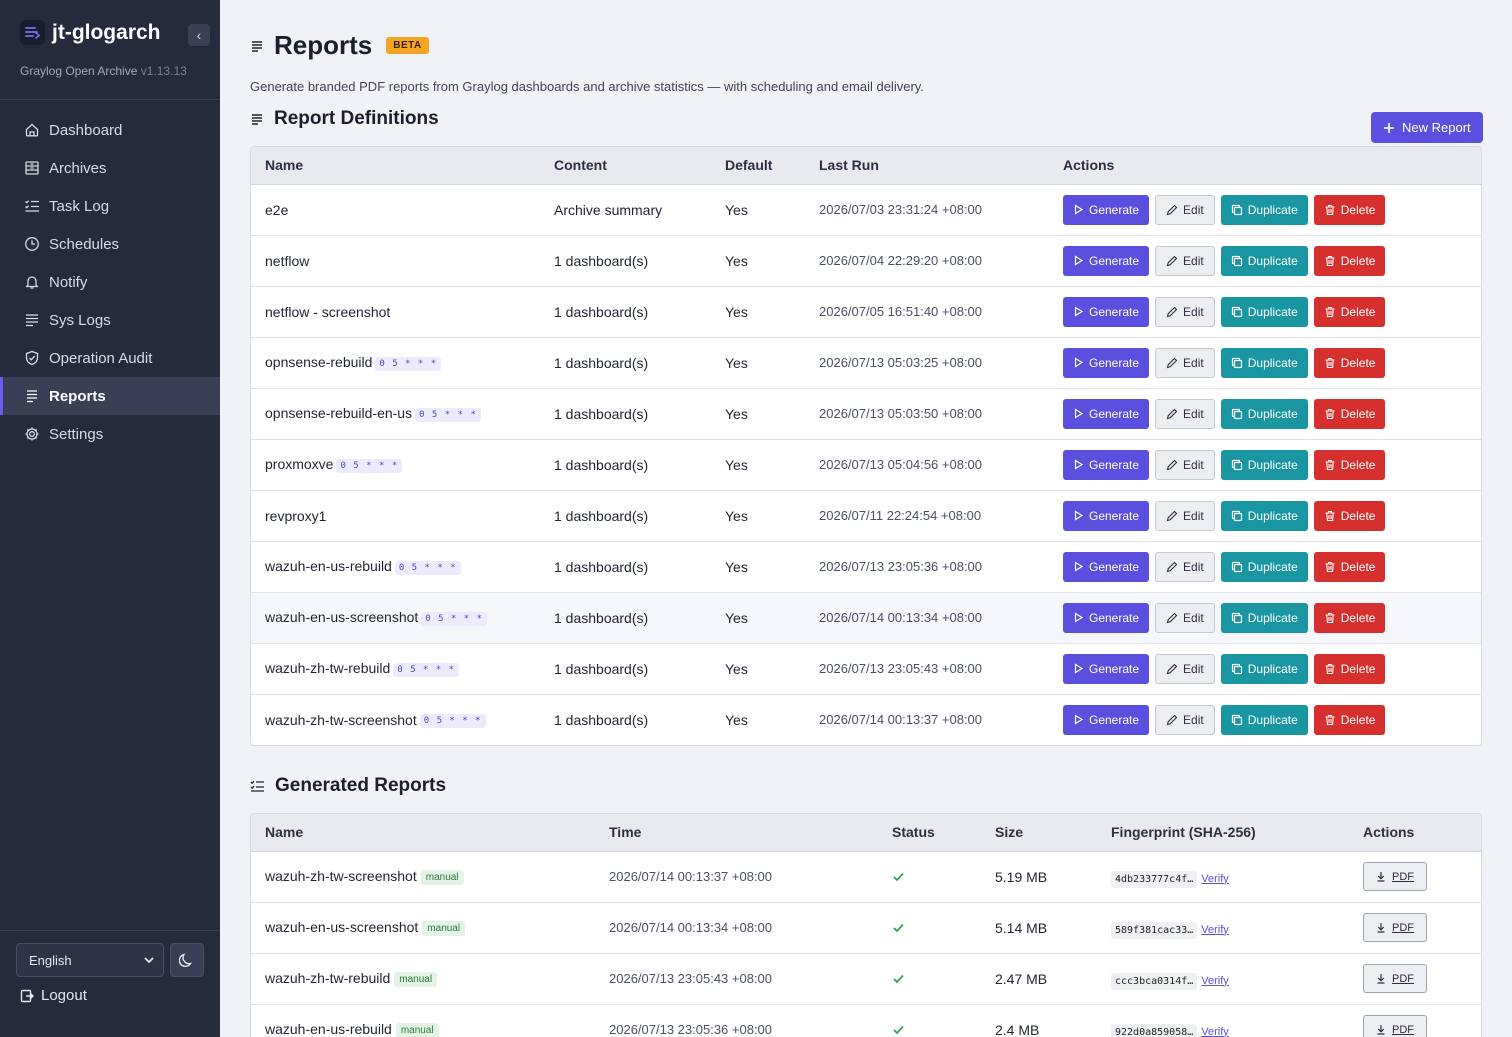 The height and width of the screenshot is (1037, 1512). Describe the element at coordinates (927, 516) in the screenshot. I see `last-run-cell: 2026/07/11 22:24:54 +08:00` at that location.